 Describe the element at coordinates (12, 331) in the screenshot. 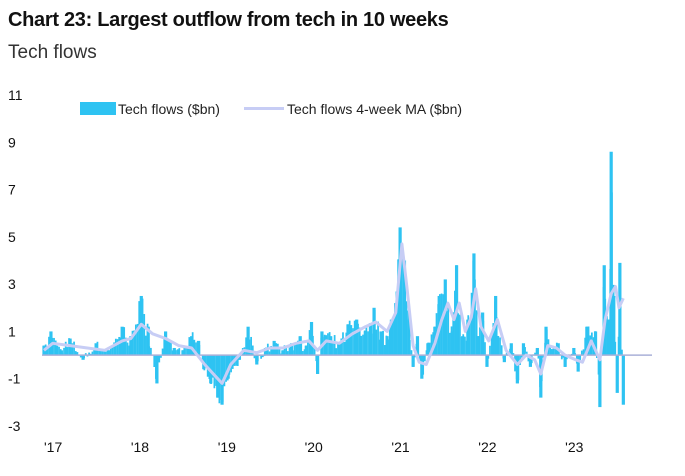

I see `y-tick-label: 1` at that location.